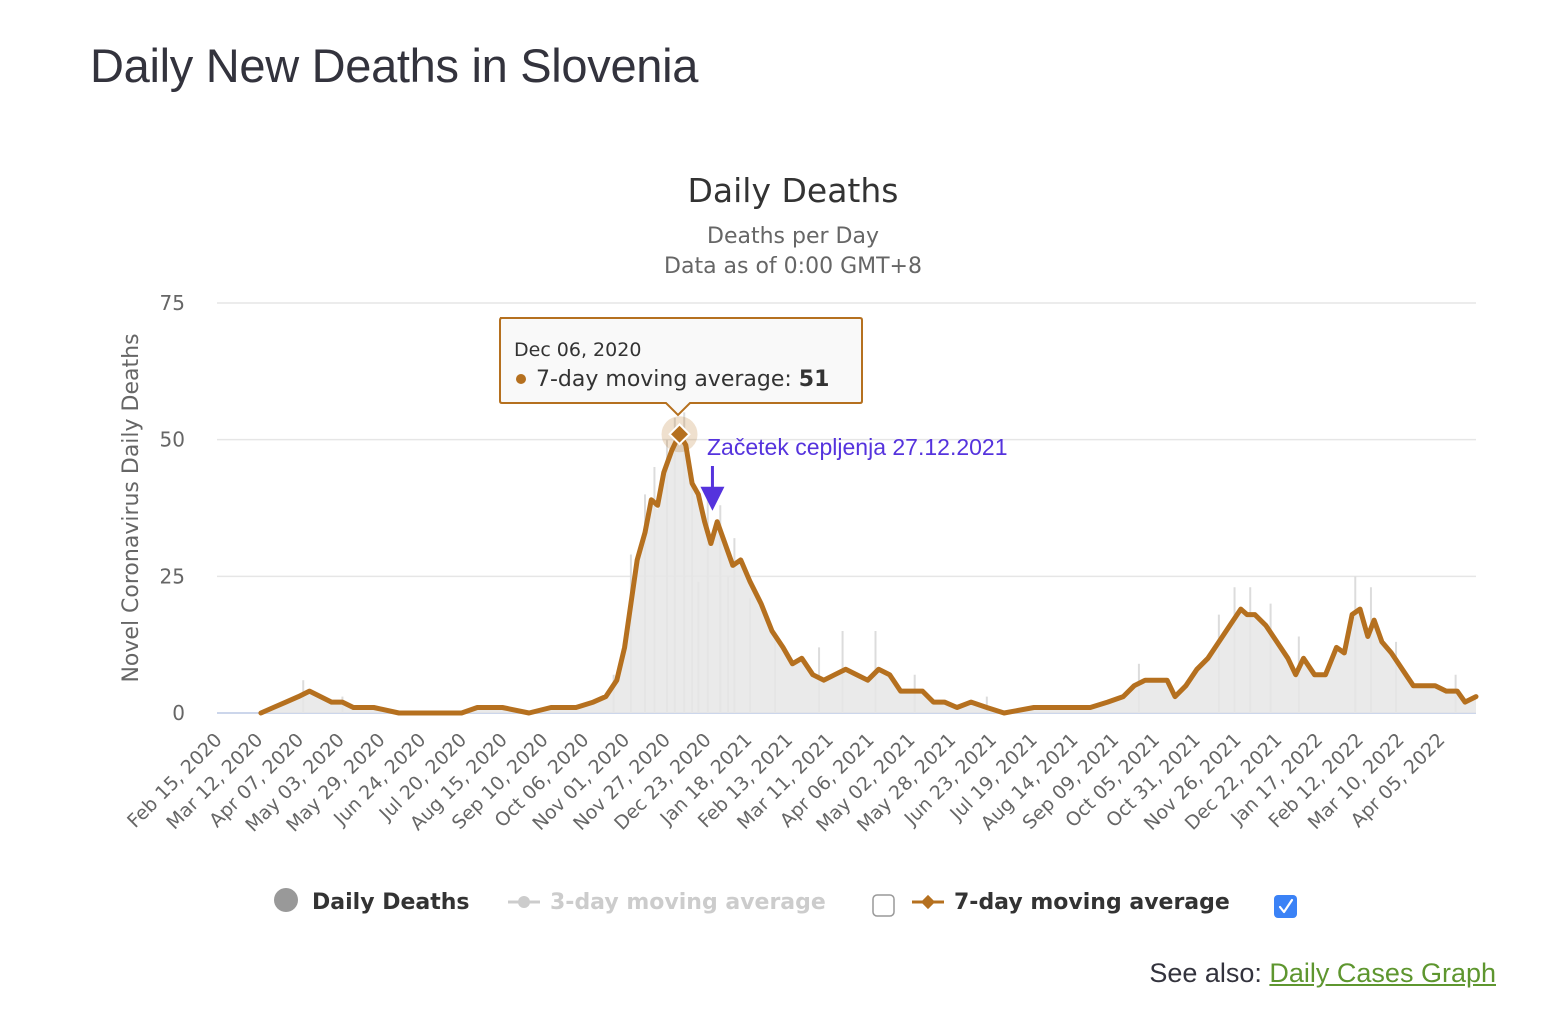  Describe the element at coordinates (688, 902) in the screenshot. I see `legend-label-3-day-average: 3-day moving average` at that location.